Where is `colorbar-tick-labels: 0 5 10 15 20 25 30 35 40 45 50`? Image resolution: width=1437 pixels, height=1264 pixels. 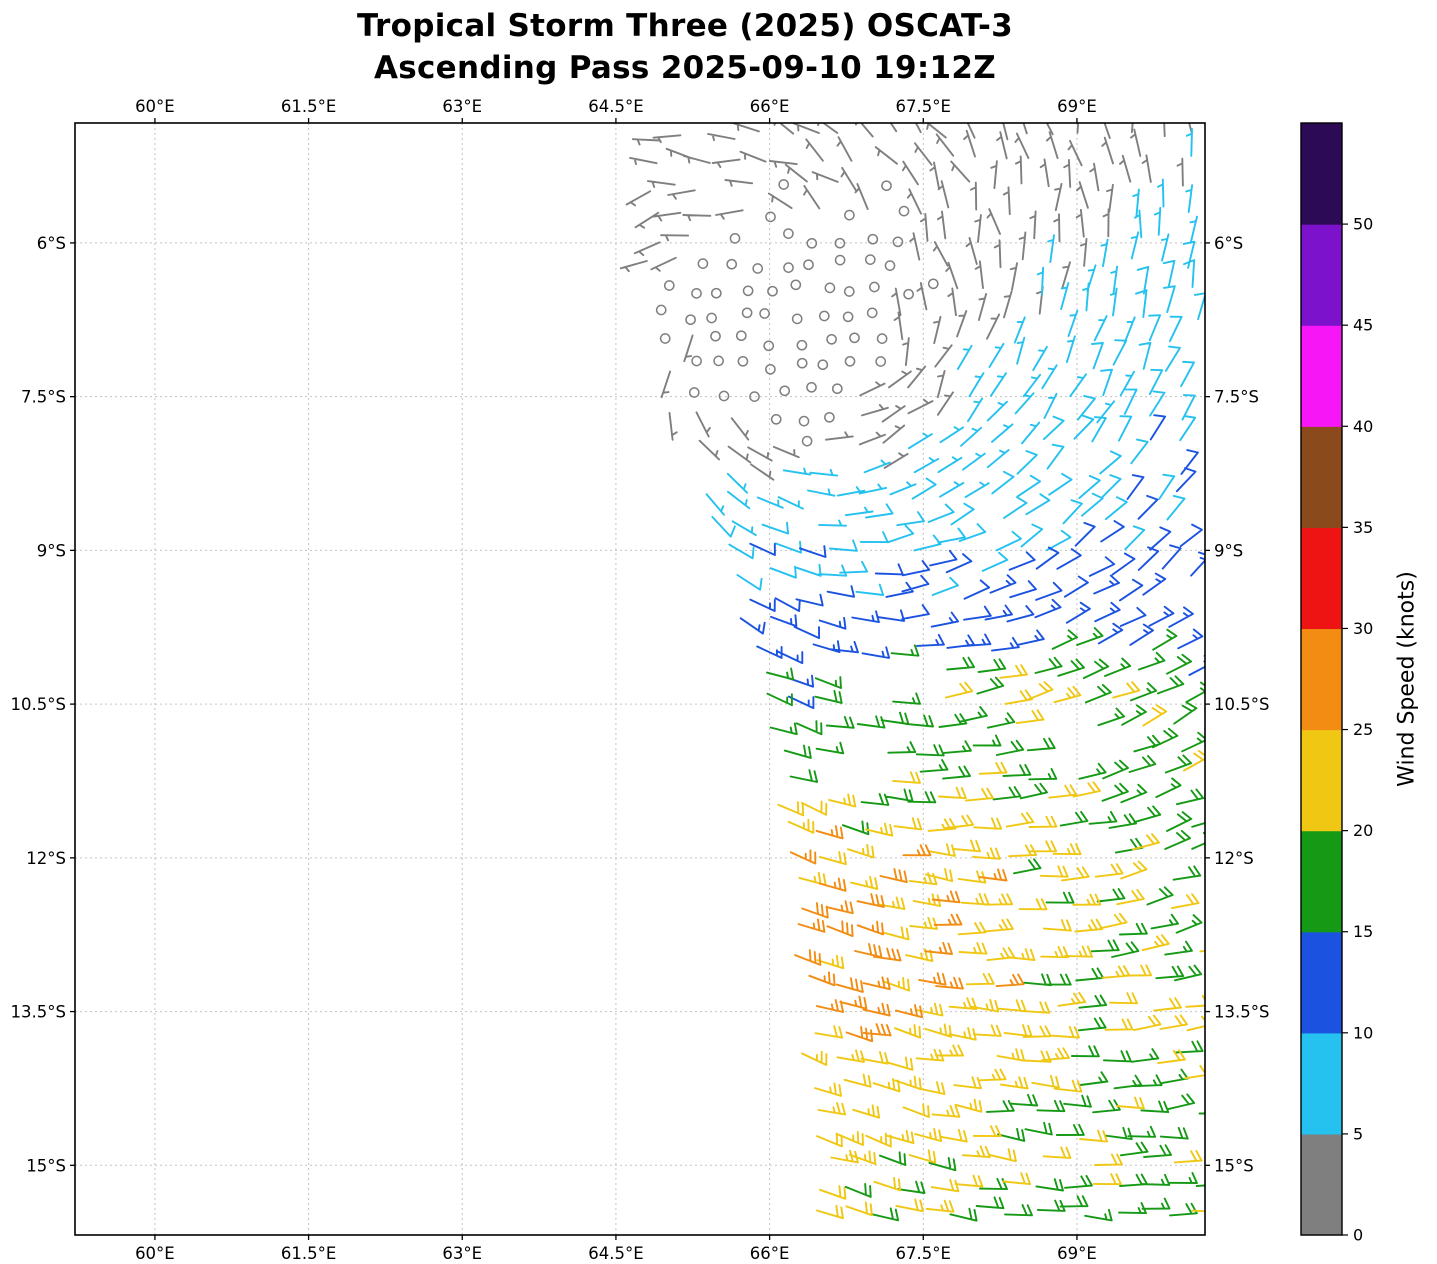
colorbar-tick-labels: 0 5 10 15 20 25 30 35 40 45 50 is located at coordinates (1363, 730).